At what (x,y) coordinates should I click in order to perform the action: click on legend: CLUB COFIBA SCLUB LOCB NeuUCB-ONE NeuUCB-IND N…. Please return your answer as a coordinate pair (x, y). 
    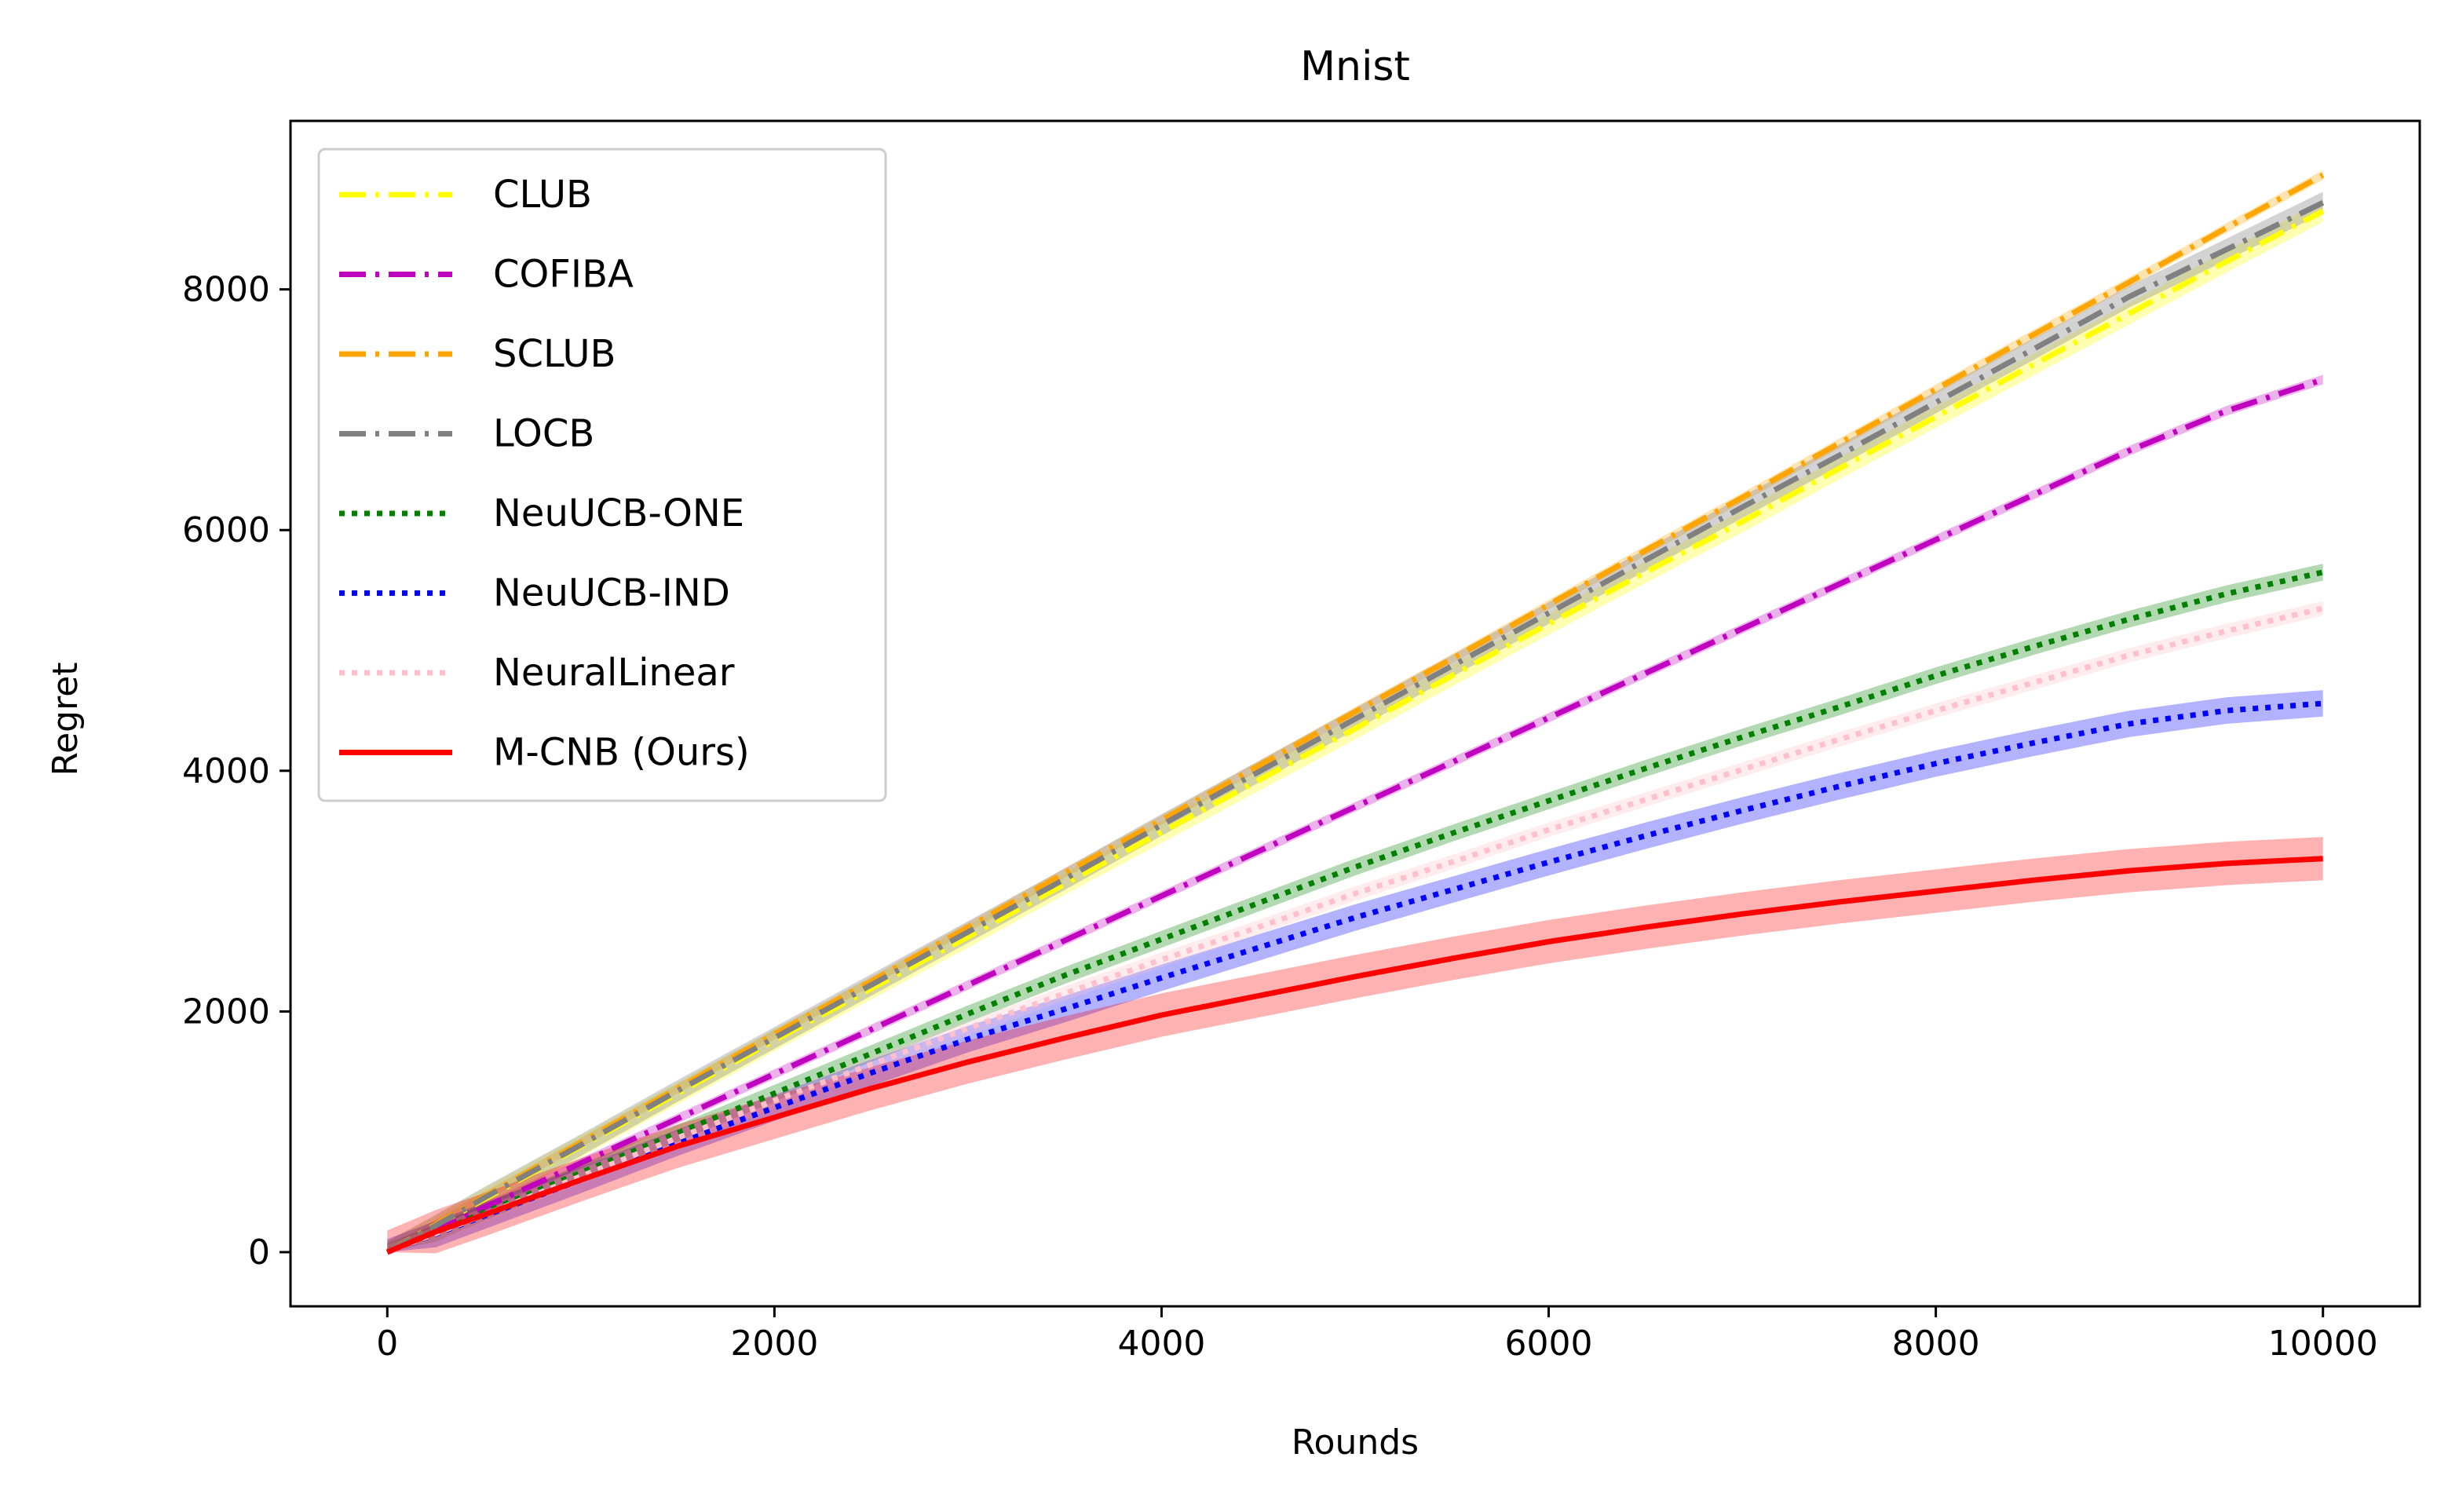
    Looking at the image, I should click on (602, 475).